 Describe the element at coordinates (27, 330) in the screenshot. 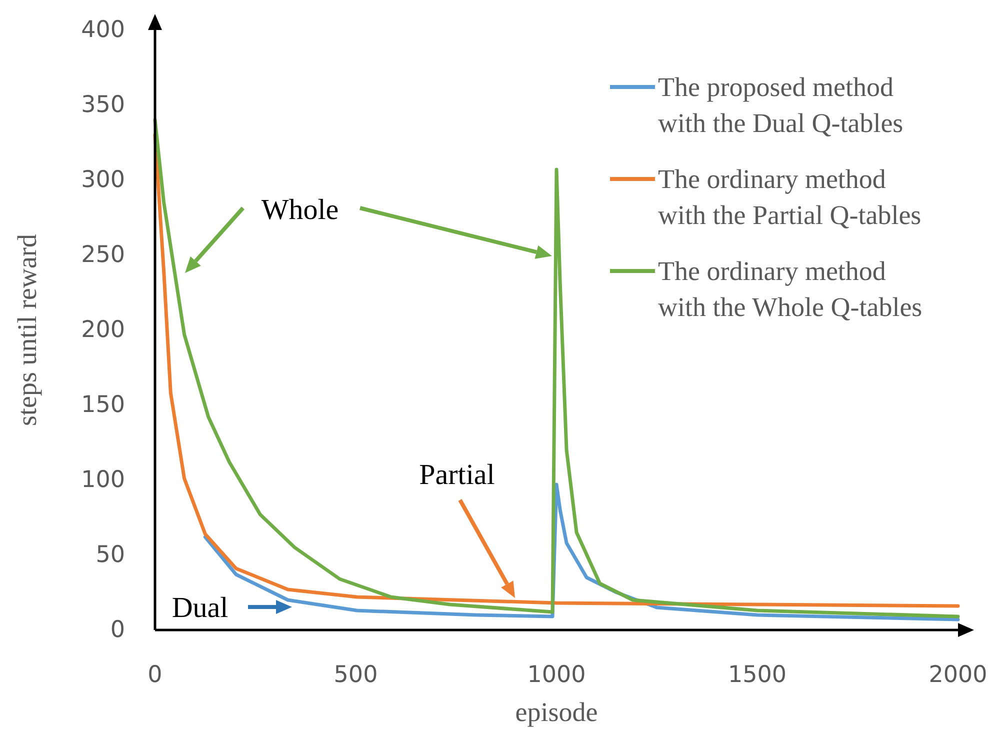

I see `y-axis-title: steps until reward` at that location.